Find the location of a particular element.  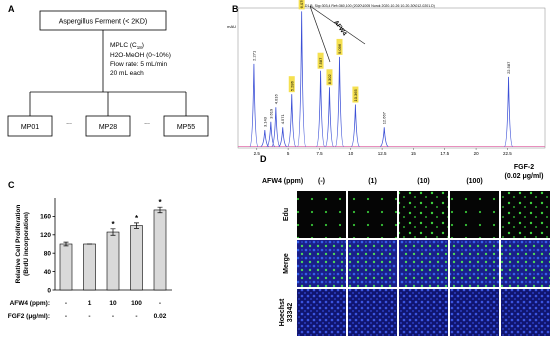

peak-label-group: 10.365 is located at coordinates (355, 94).